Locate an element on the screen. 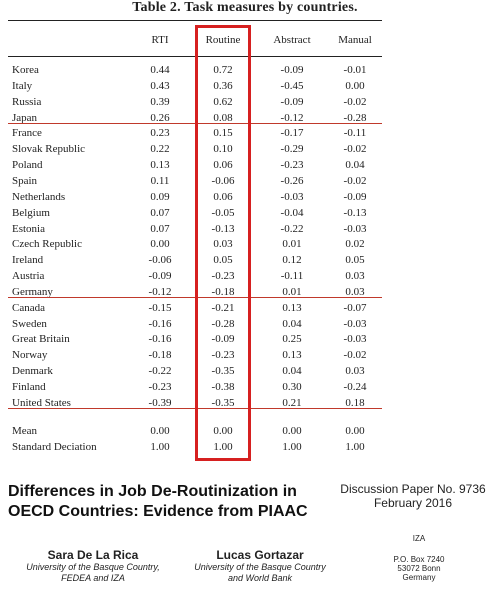 This screenshot has height=590, width=490. manual-value: 0.04 is located at coordinates (355, 165).